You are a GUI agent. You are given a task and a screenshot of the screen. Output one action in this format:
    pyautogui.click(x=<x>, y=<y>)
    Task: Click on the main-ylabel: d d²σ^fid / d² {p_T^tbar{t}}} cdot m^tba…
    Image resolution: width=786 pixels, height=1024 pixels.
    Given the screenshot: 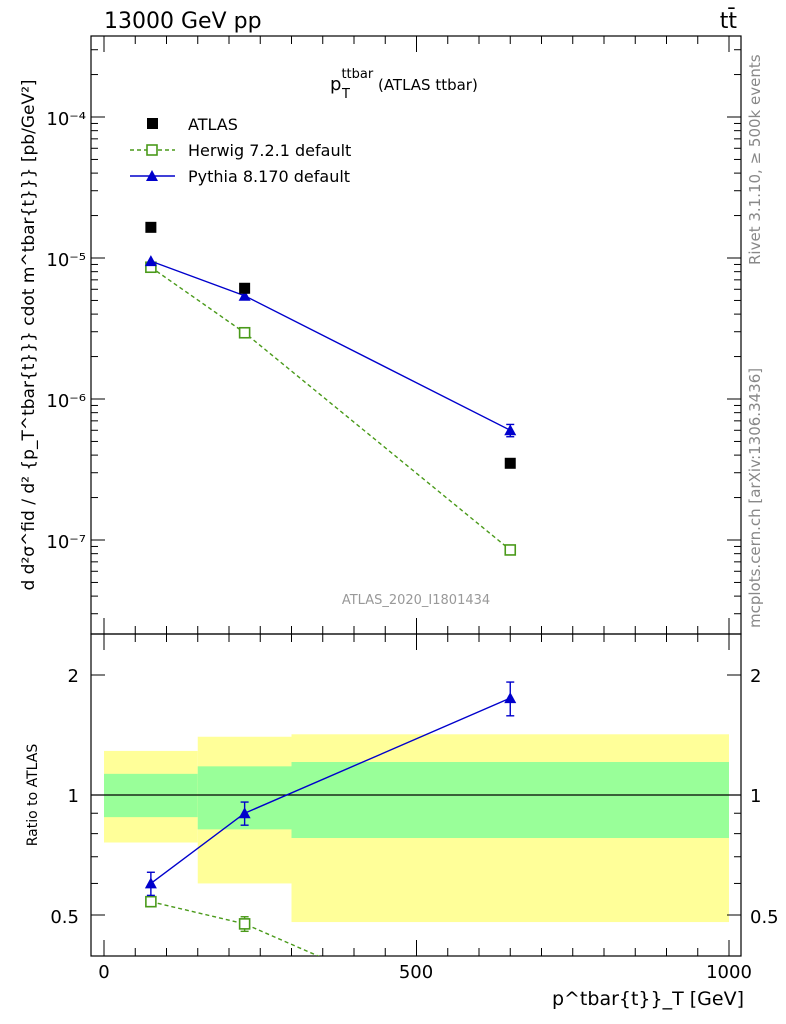 What is the action you would take?
    pyautogui.click(x=29, y=334)
    